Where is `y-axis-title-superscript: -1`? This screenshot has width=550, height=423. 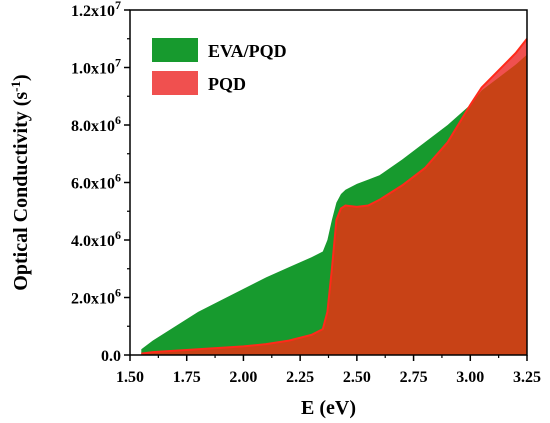
y-axis-title-superscript: -1 is located at coordinates (15, 86).